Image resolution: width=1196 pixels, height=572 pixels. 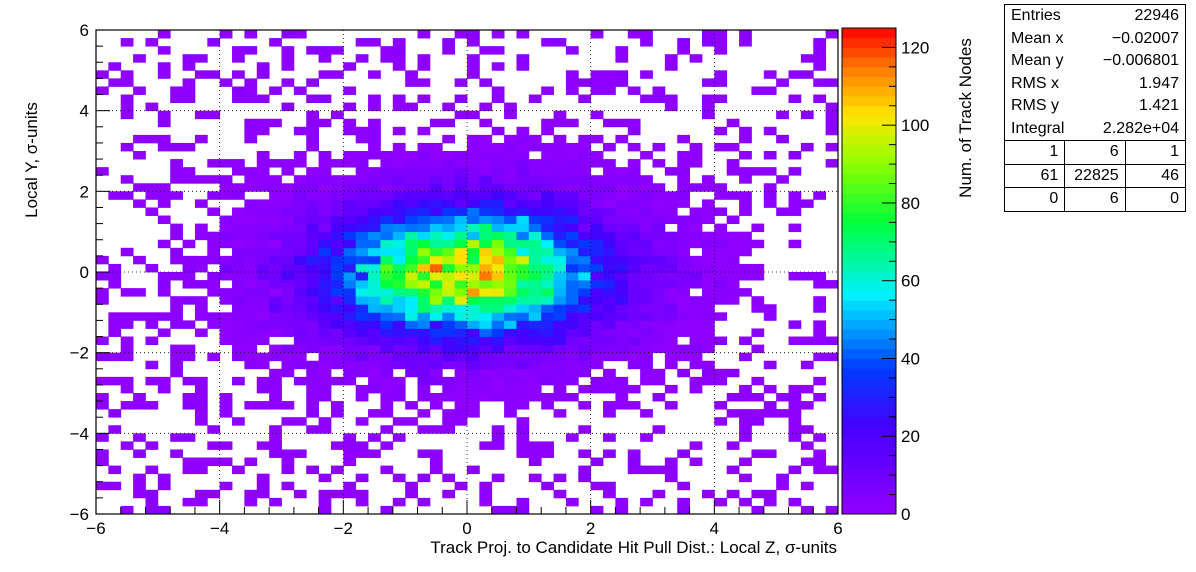 What do you see at coordinates (1095, 84) in the screenshot?
I see `stats-row-rms-x: RMS x 1.947` at bounding box center [1095, 84].